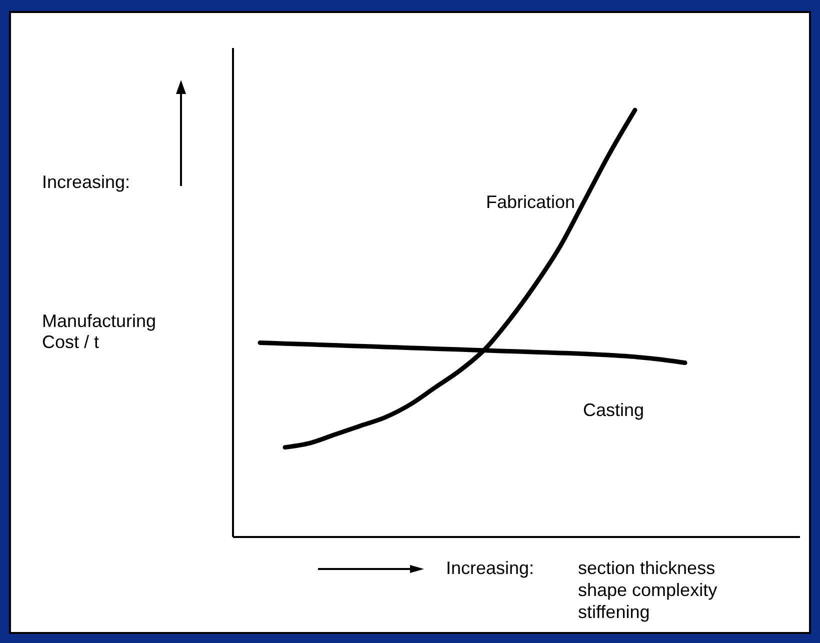 Image resolution: width=820 pixels, height=643 pixels. Describe the element at coordinates (531, 202) in the screenshot. I see `series-label: Fabrication` at that location.